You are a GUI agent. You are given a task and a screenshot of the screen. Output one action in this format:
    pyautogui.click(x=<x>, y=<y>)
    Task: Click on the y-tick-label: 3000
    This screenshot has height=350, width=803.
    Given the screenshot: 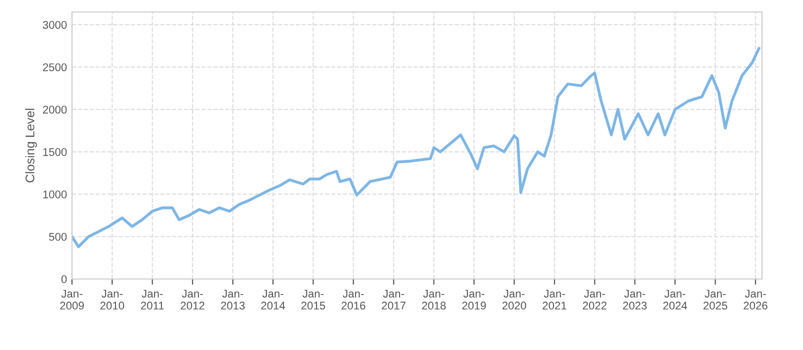 What is the action you would take?
    pyautogui.click(x=54, y=24)
    